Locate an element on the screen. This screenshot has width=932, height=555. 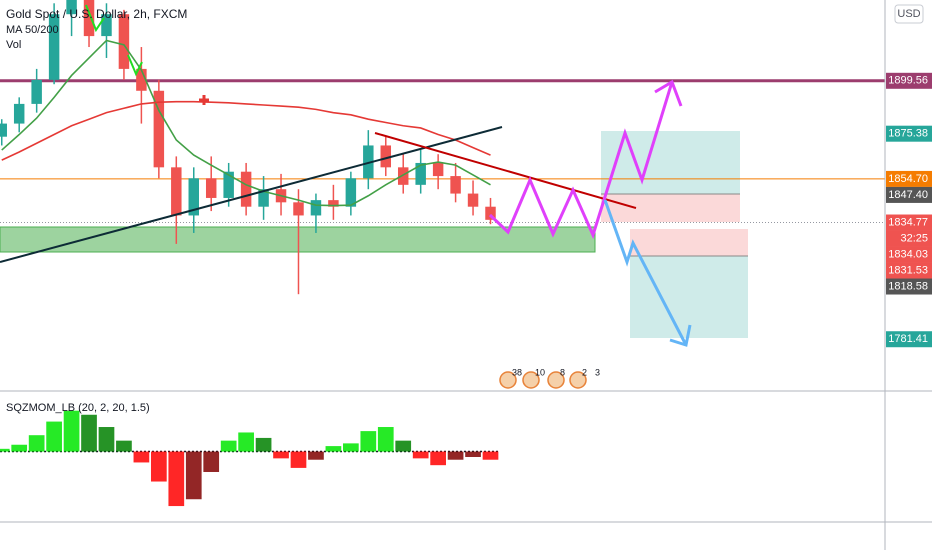
cross-marker is located at coordinates (204, 100).